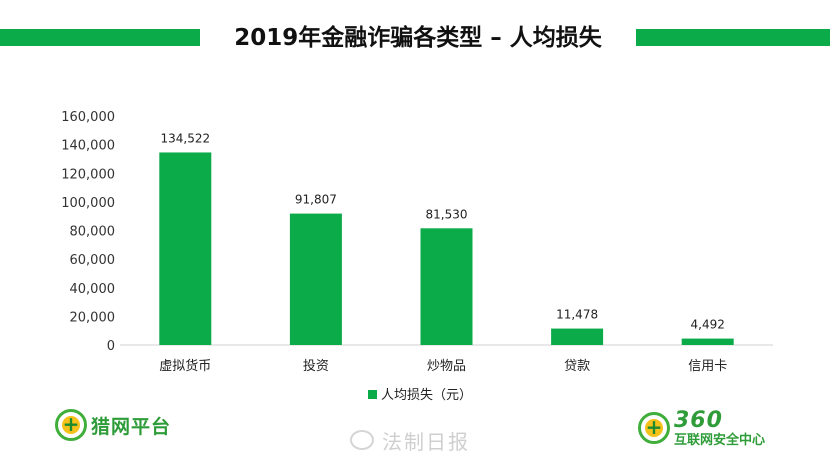 Image resolution: width=830 pixels, height=463 pixels. What do you see at coordinates (131, 426) in the screenshot?
I see `logo-left-text: 猎网平台` at bounding box center [131, 426].